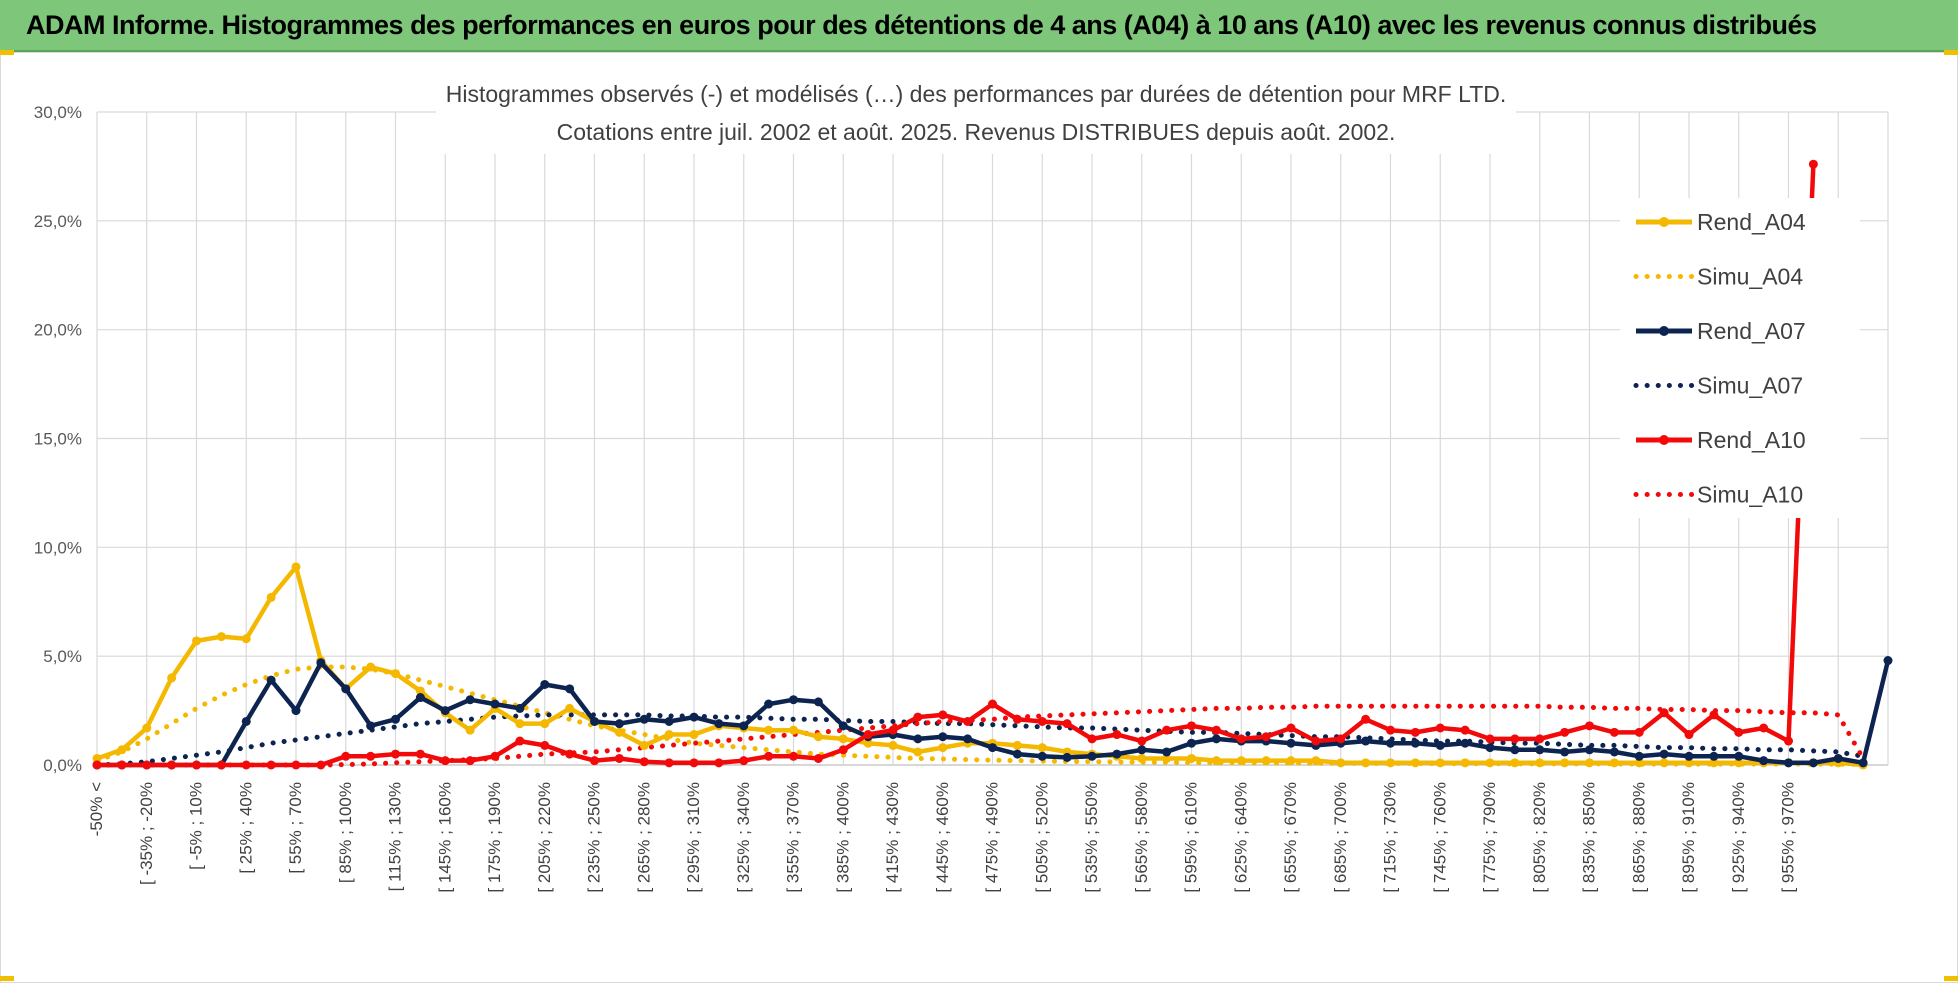 This screenshot has width=1958, height=983. I want to click on x-tick-label: [ 955% ; 970%, so click(1788, 837).